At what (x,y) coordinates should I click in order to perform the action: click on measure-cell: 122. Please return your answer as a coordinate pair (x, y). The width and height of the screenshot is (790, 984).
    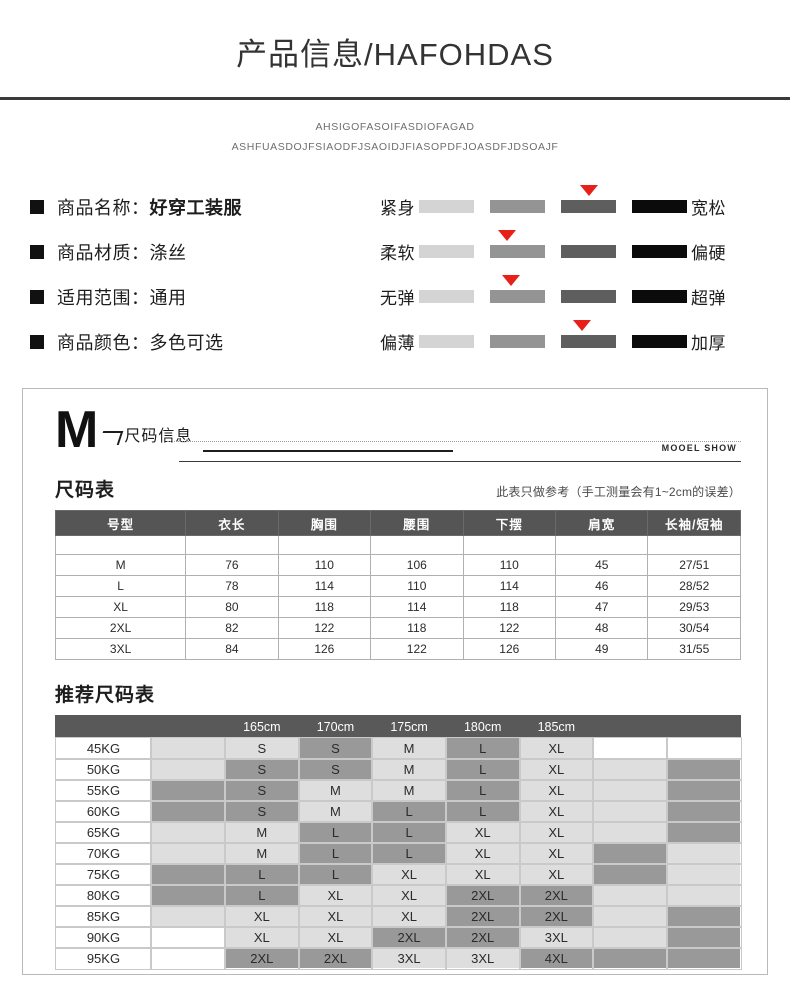
    Looking at the image, I should click on (324, 628).